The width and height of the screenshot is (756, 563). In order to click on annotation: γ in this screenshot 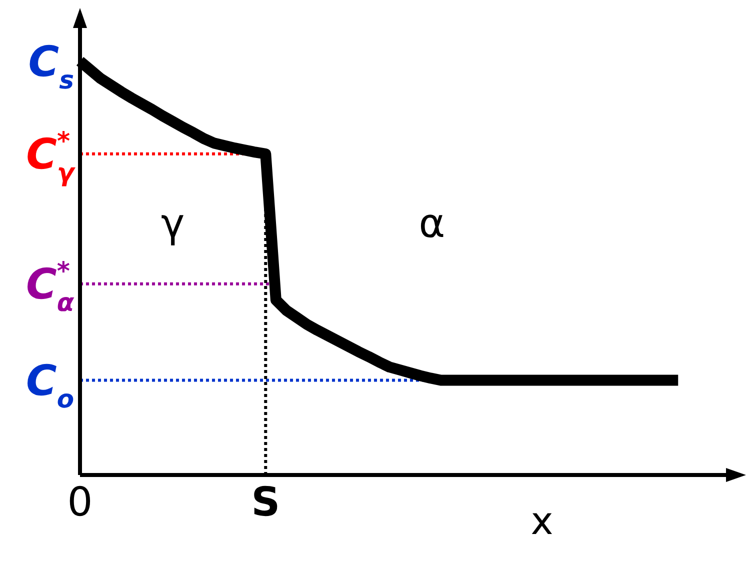, I will do `click(172, 224)`.